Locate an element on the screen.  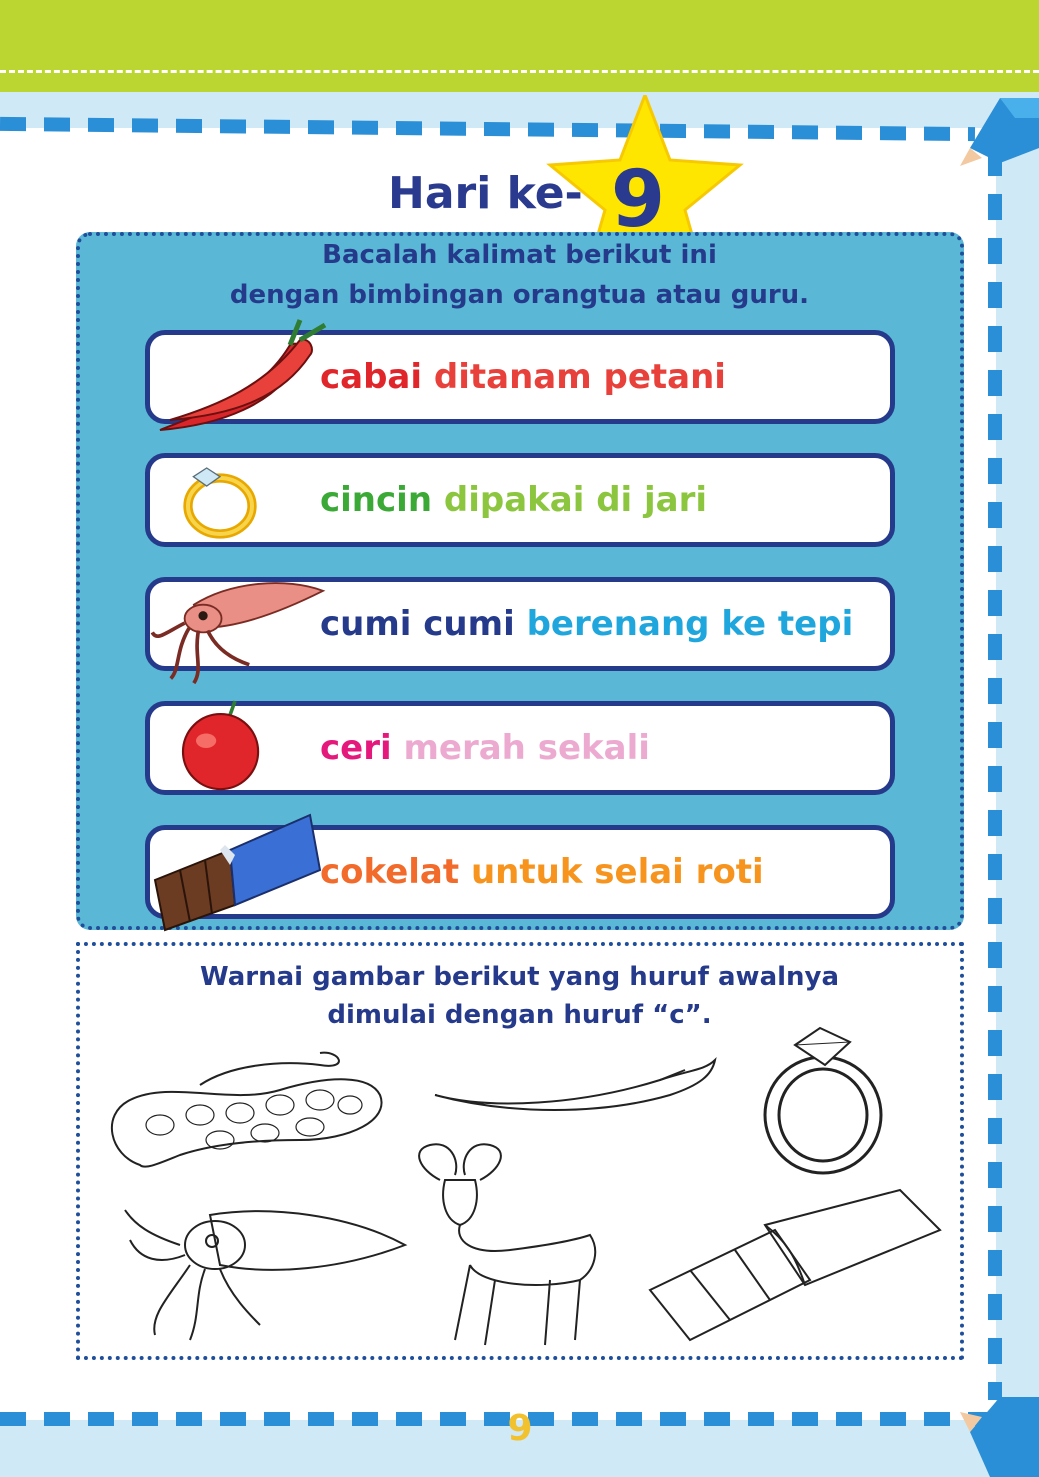
title-area: Hari ke- 9 is located at coordinates (519, 189).